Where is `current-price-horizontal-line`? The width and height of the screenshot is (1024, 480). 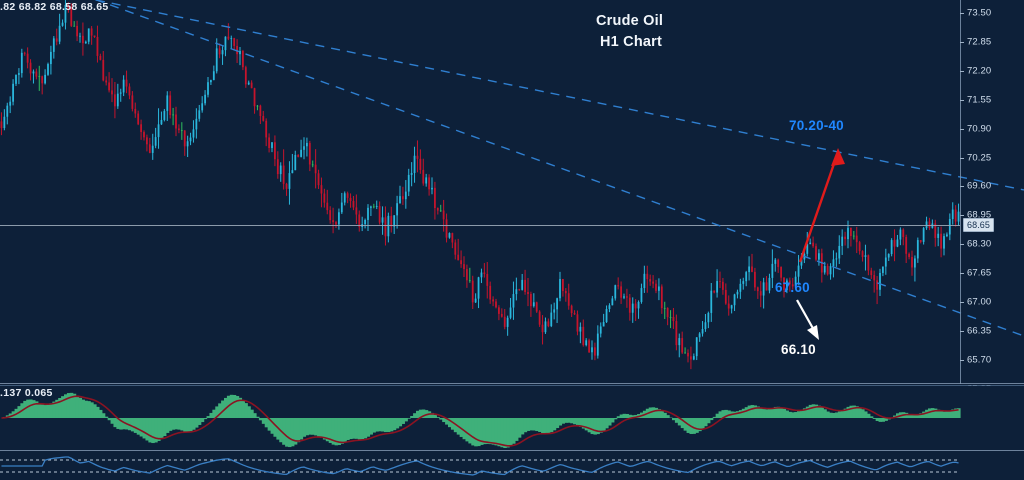
current-price-horizontal-line is located at coordinates (480, 225).